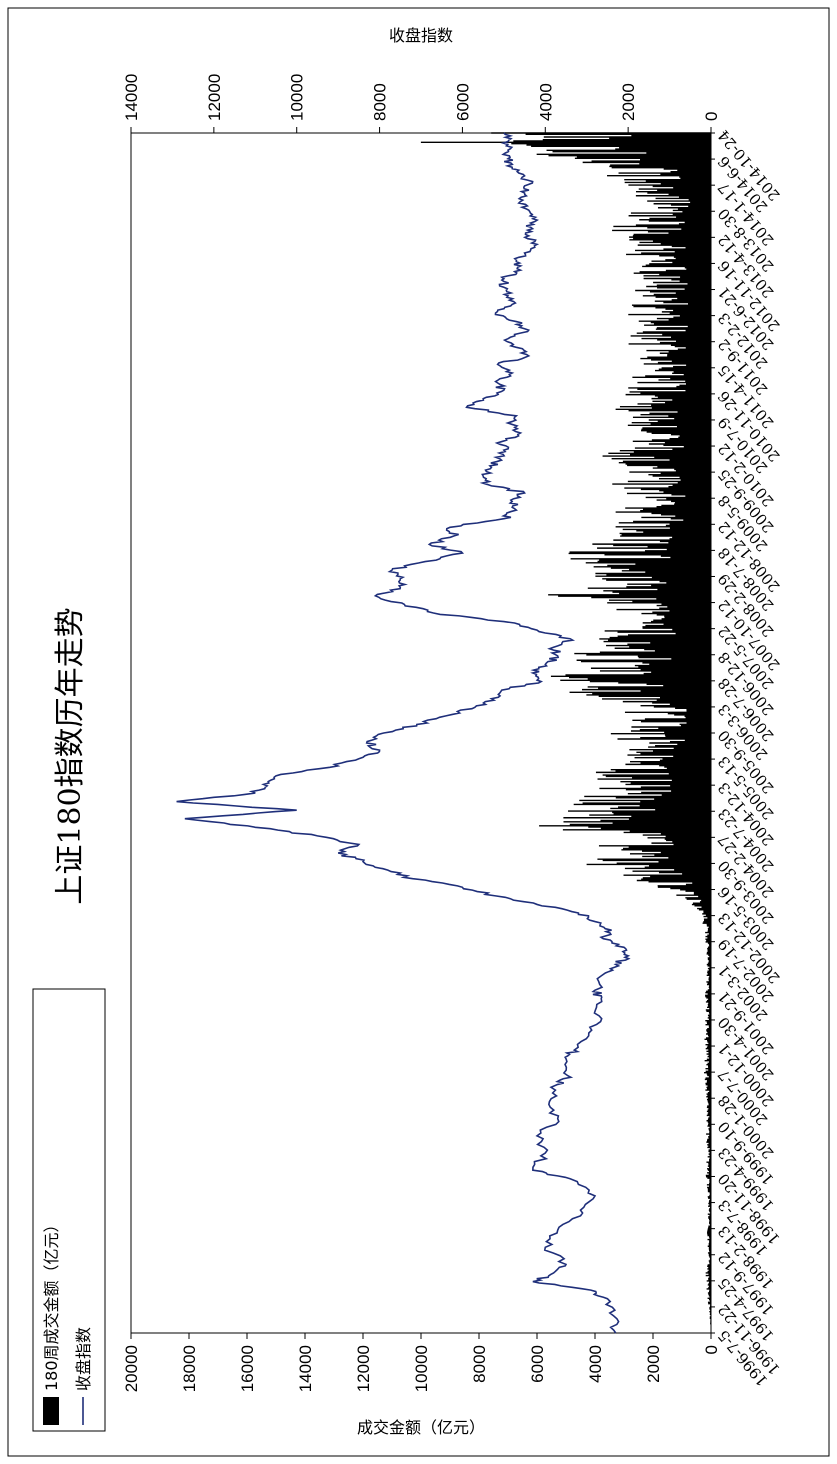 The width and height of the screenshot is (837, 1464). I want to click on right-tick-label: 4000, so click(545, 102).